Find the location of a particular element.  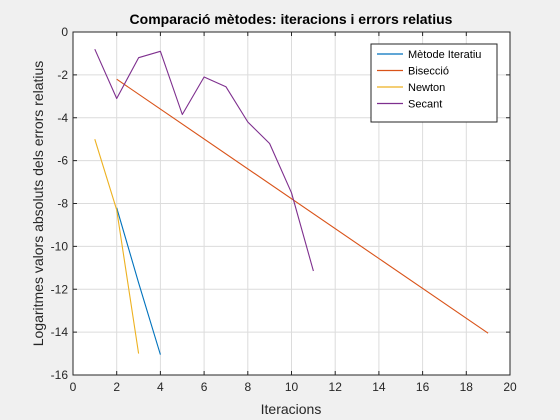

x-tick-label: 18 is located at coordinates (467, 387).